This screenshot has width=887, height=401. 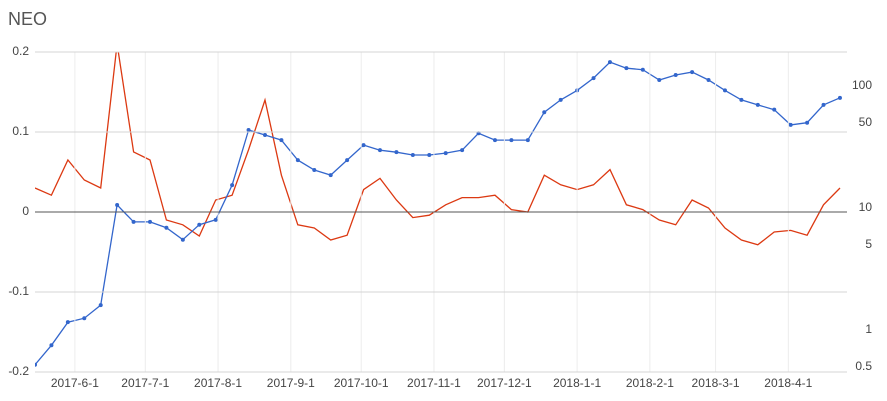 I want to click on x-tick-label: 2018-3-1, so click(x=716, y=383).